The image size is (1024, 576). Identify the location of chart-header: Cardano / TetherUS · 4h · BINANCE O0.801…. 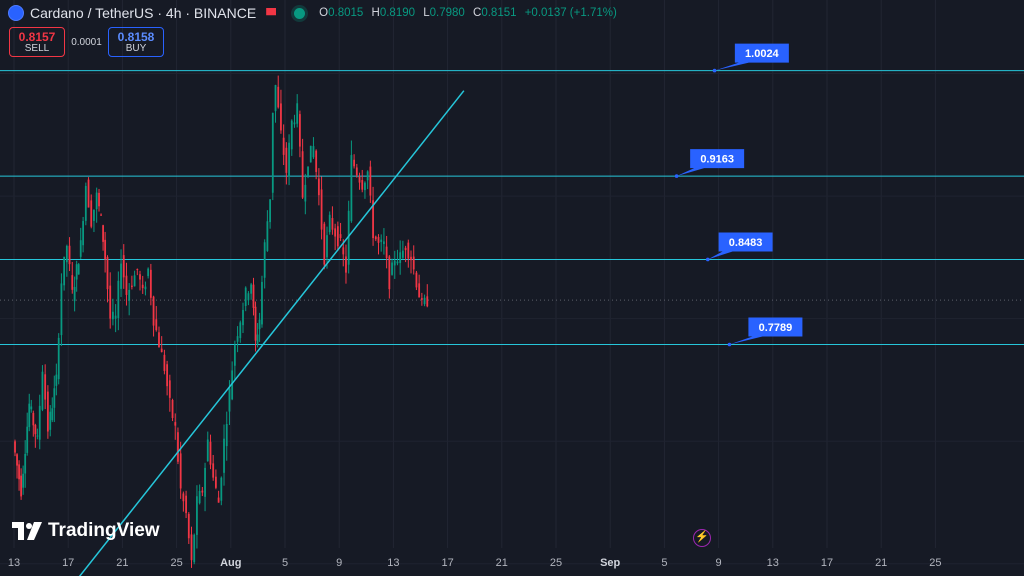
(315, 13).